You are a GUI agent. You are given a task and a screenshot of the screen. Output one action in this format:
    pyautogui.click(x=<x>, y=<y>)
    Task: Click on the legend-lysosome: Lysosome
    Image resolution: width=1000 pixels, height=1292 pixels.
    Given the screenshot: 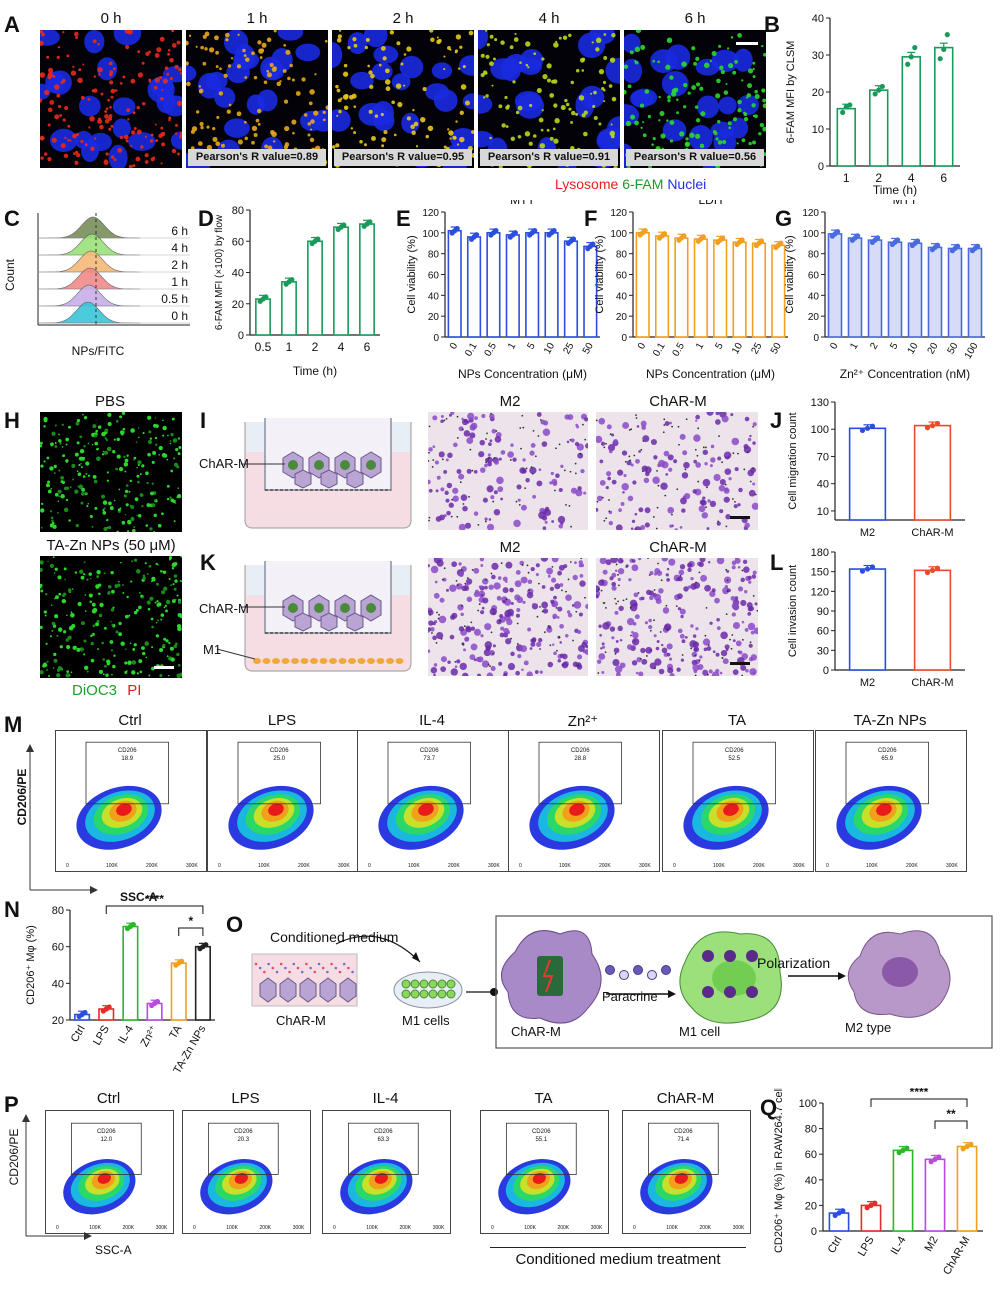 What is the action you would take?
    pyautogui.click(x=587, y=184)
    